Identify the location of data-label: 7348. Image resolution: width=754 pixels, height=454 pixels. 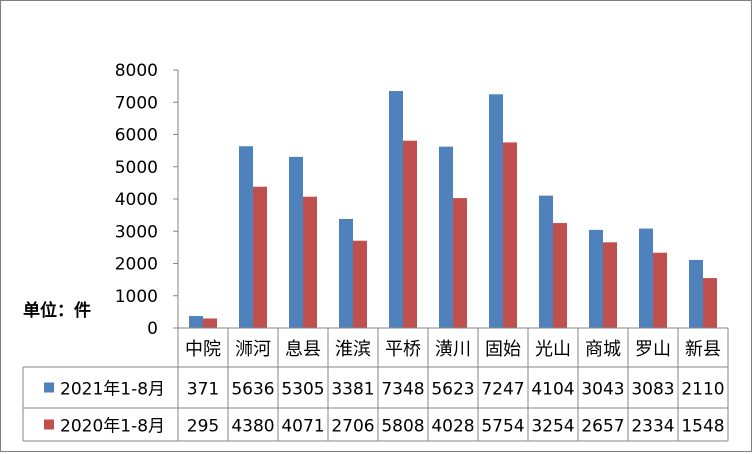
(402, 390).